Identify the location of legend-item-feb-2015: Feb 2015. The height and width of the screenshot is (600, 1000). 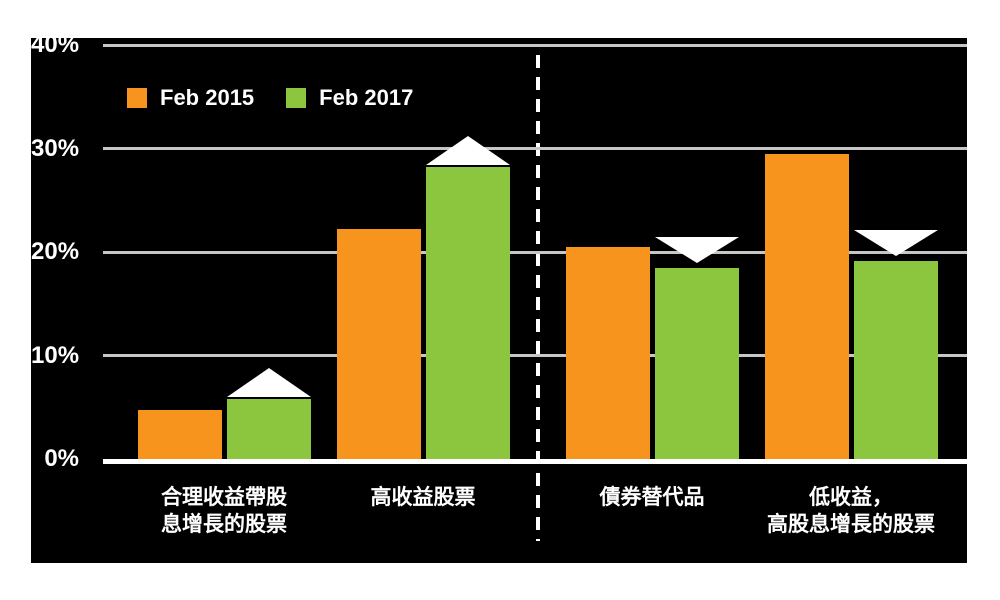
(190, 98).